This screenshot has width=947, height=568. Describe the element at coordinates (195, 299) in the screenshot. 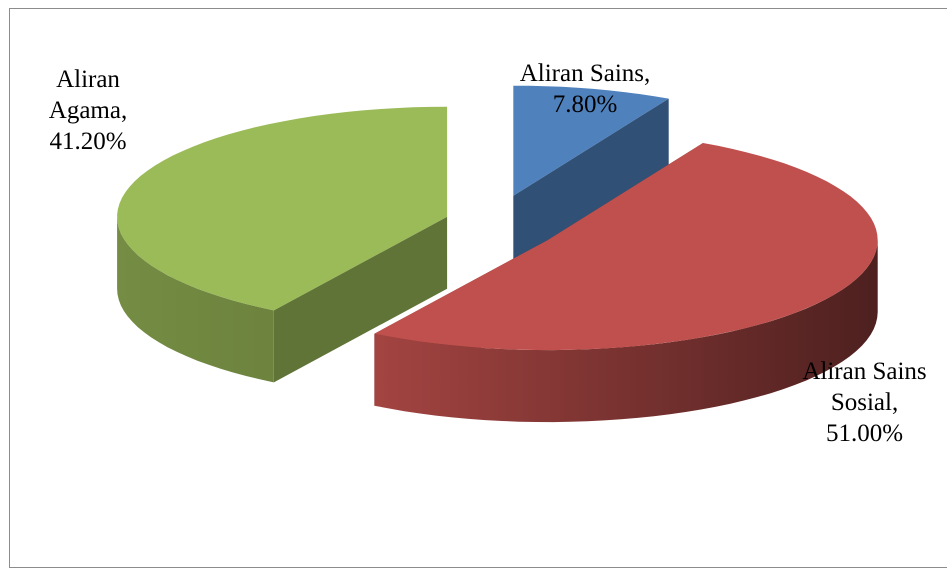

I see `slice-wall` at that location.